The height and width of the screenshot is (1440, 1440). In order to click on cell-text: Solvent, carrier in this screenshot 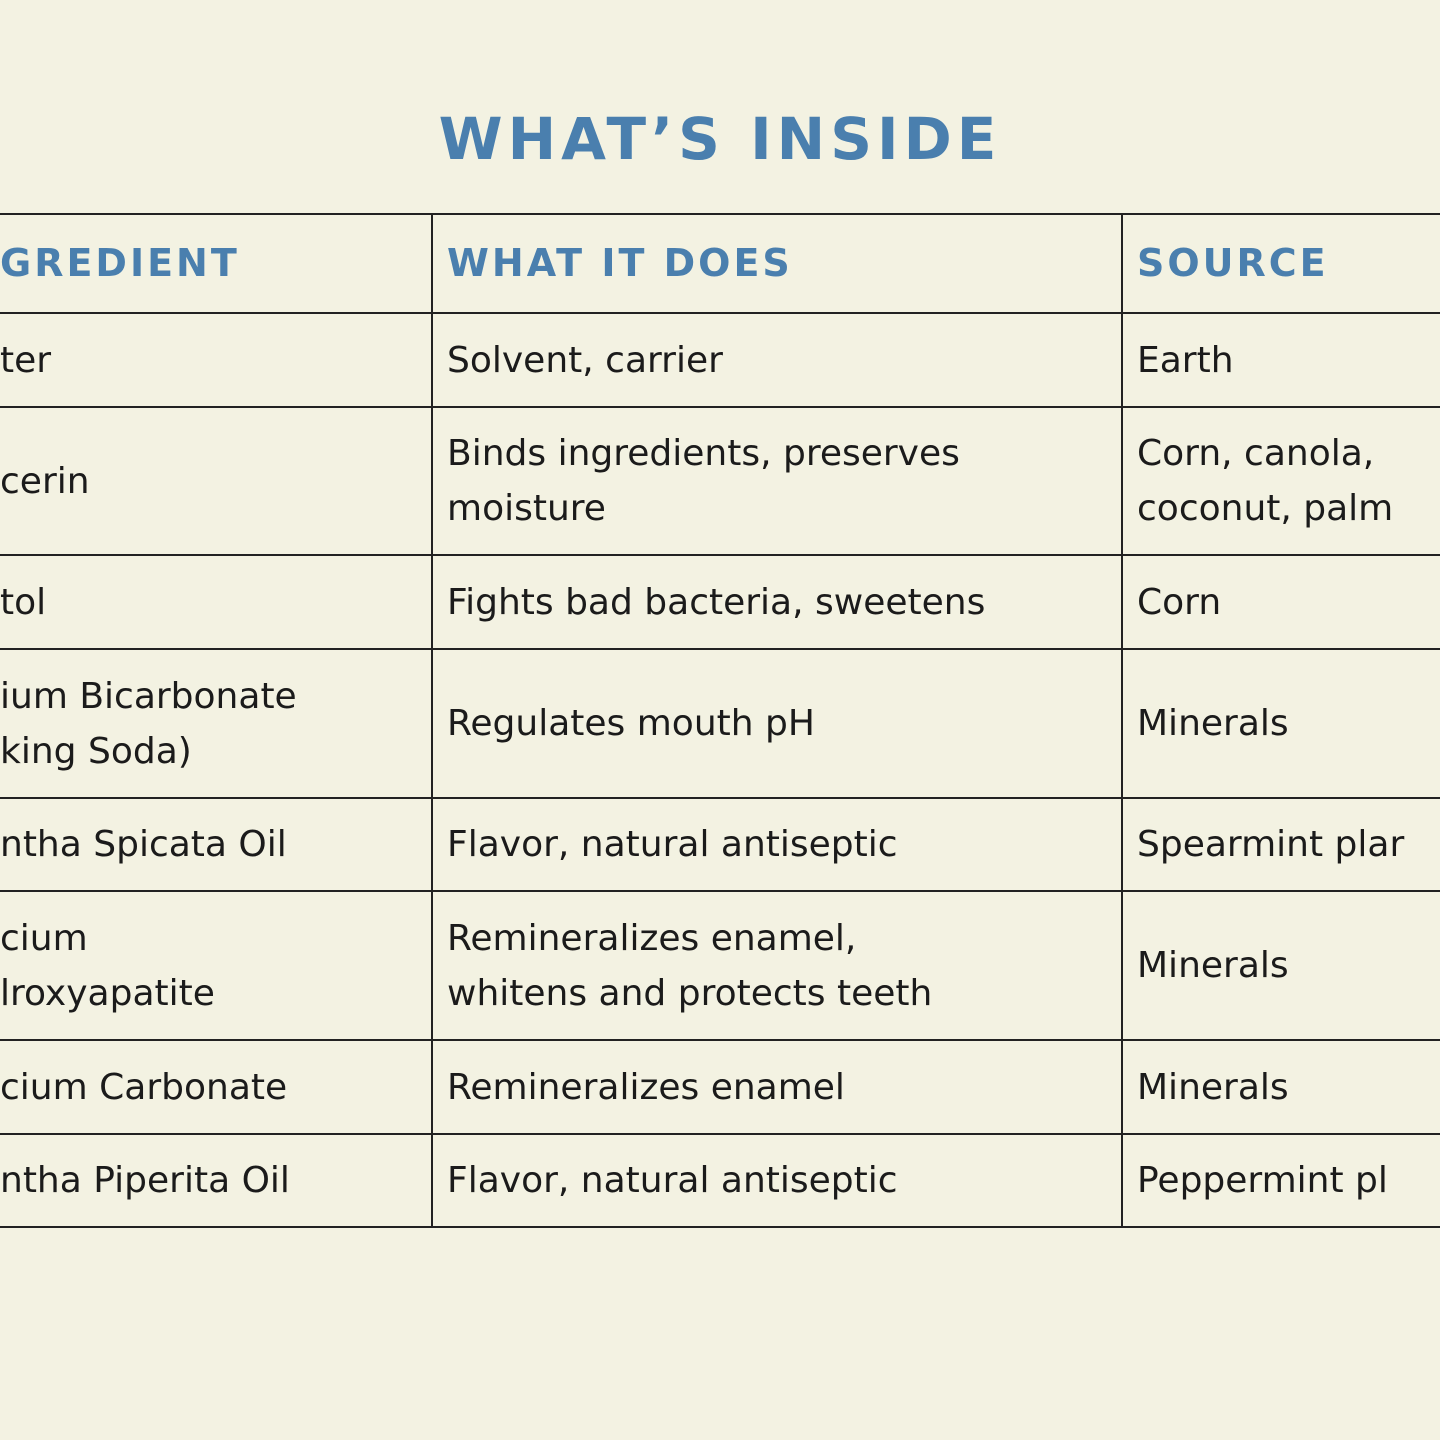, I will do `click(585, 360)`.